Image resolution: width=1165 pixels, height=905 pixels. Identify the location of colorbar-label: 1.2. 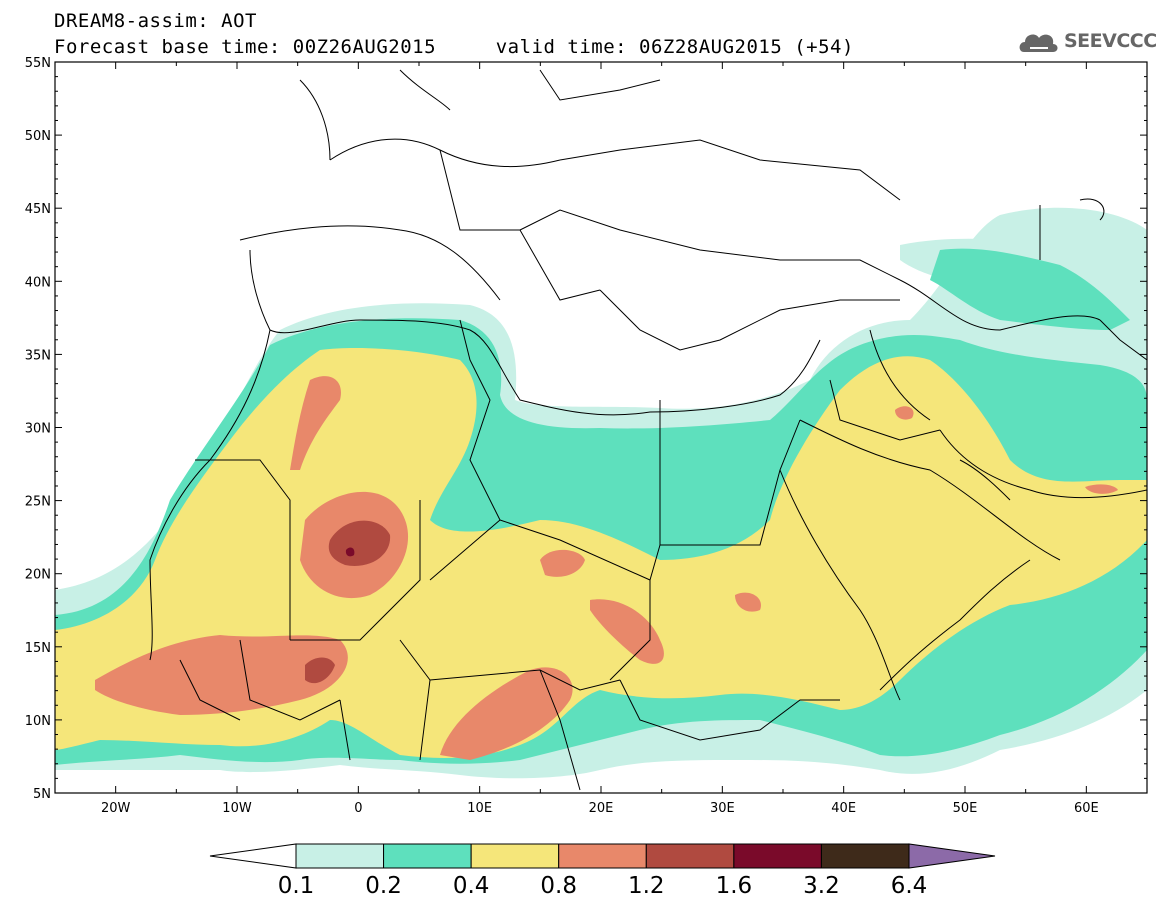
(646, 886).